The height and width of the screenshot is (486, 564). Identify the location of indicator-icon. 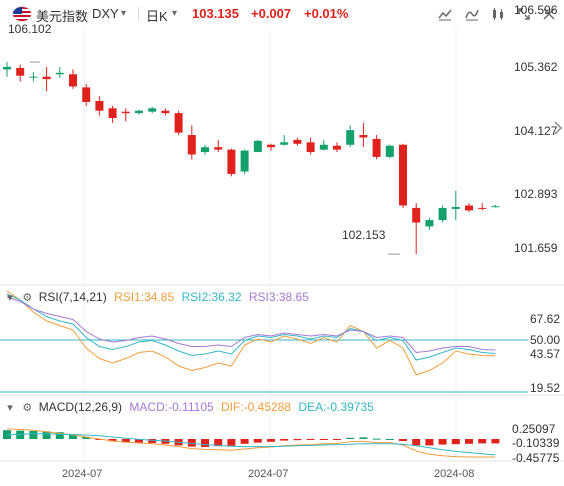
(472, 14).